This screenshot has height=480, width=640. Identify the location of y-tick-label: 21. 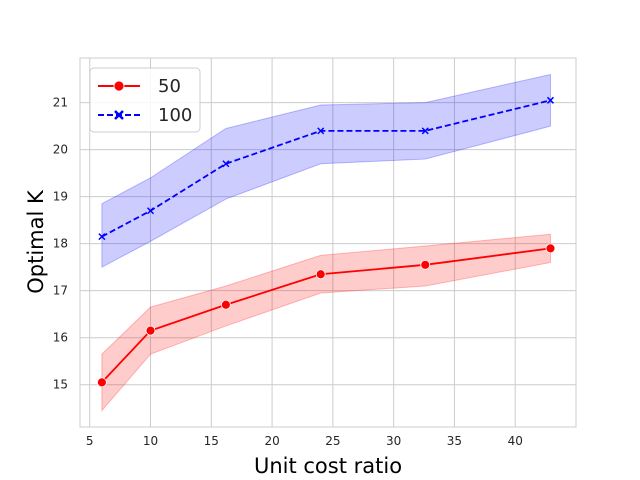
(60, 103).